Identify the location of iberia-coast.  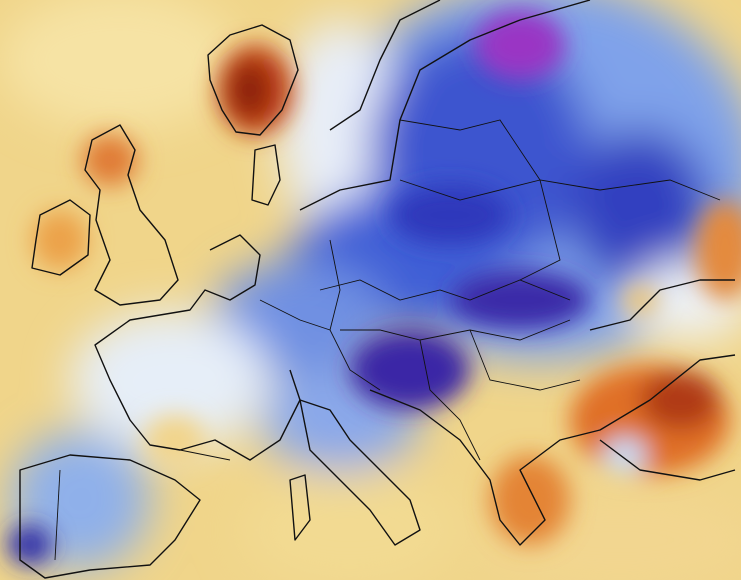
(110, 516).